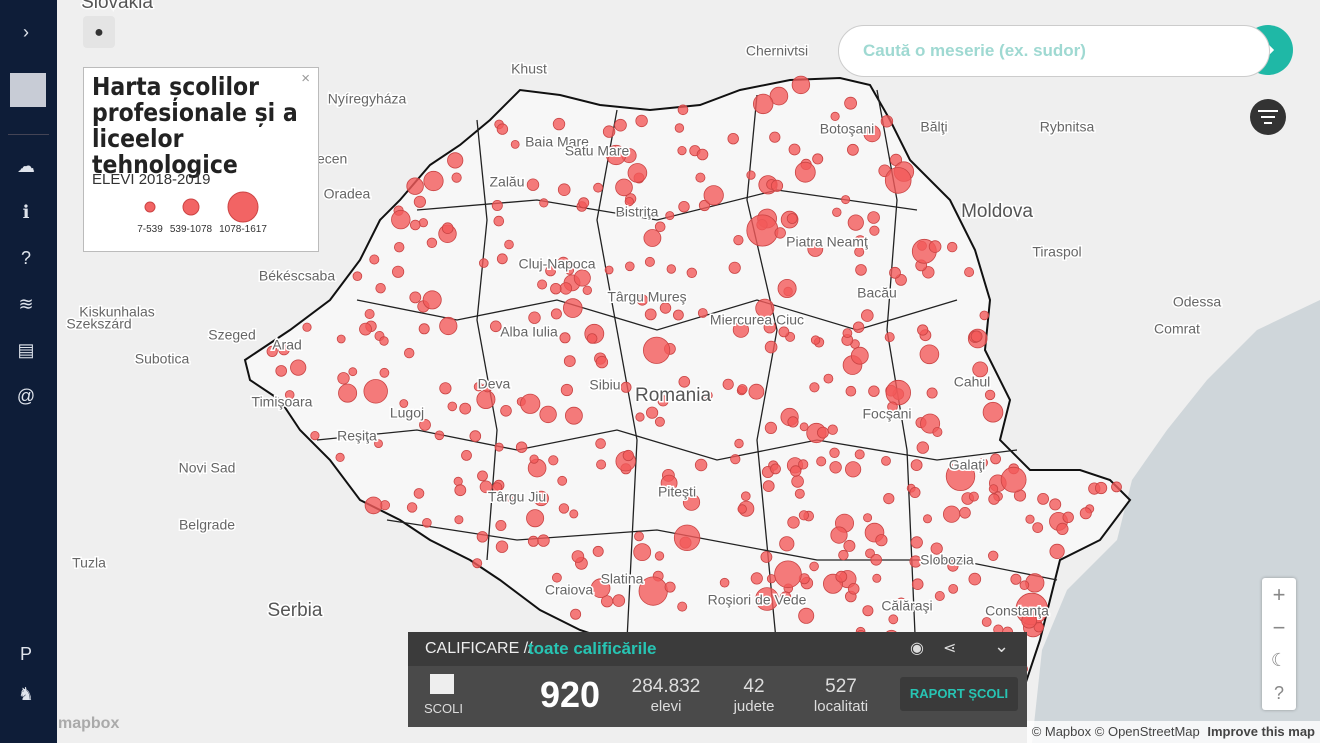 The height and width of the screenshot is (743, 1320). I want to click on layers-icon: ≋, so click(26, 304).